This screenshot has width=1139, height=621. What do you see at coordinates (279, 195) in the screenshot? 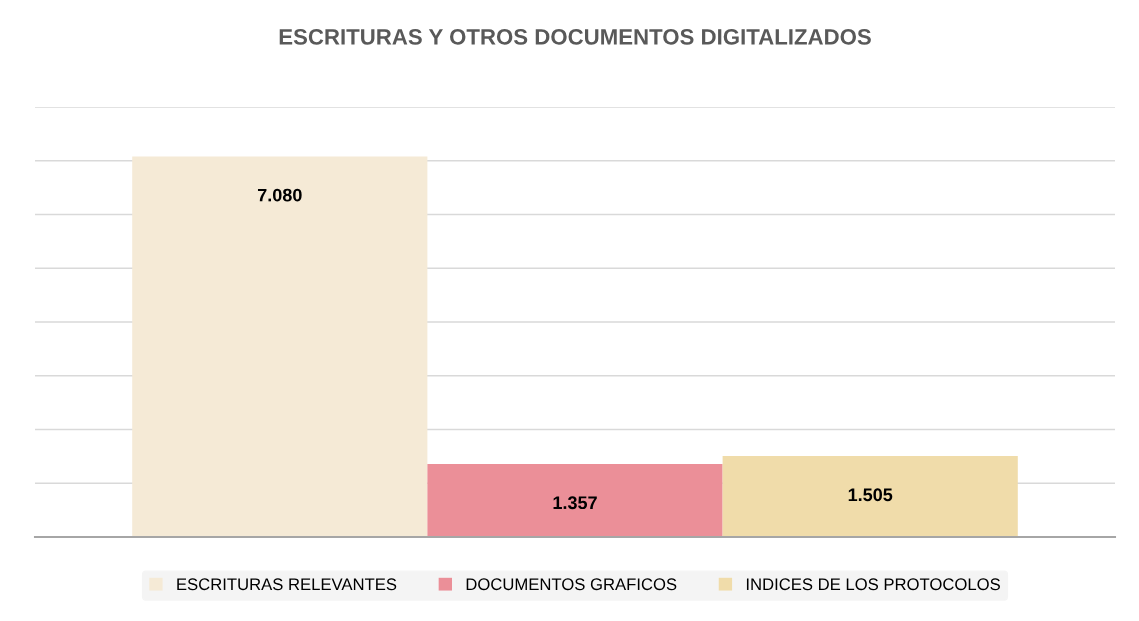
I see `data-label: 7.080` at bounding box center [279, 195].